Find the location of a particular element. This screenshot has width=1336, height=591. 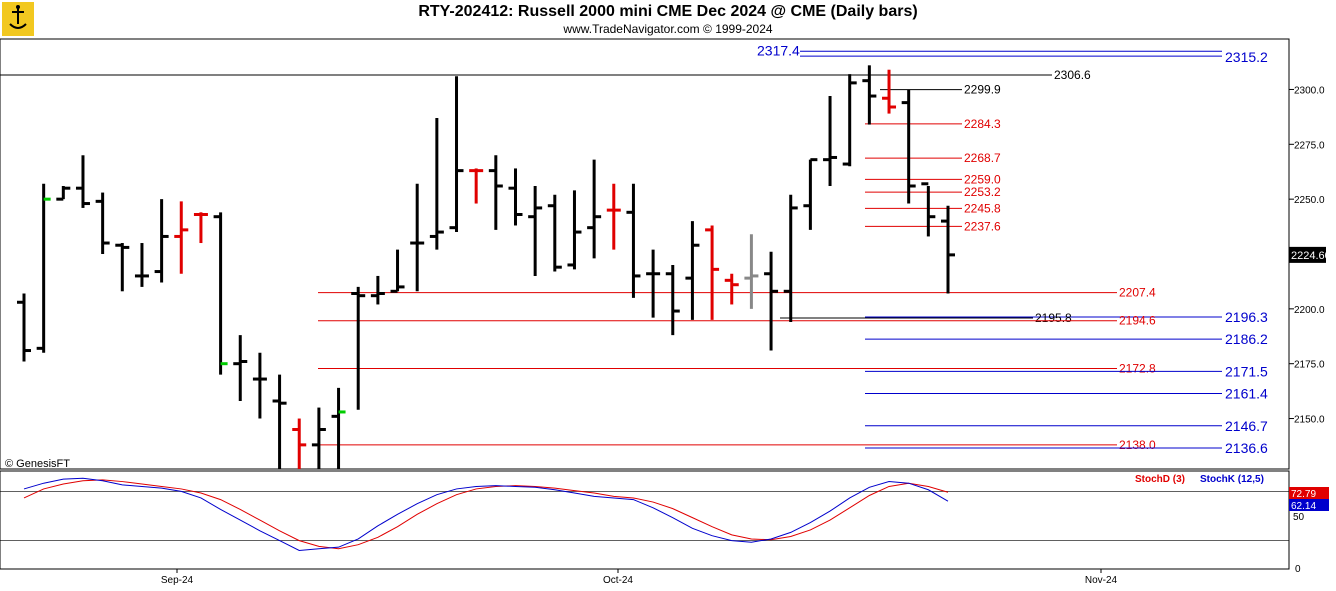

stochd-last-box is located at coordinates (1309, 493).